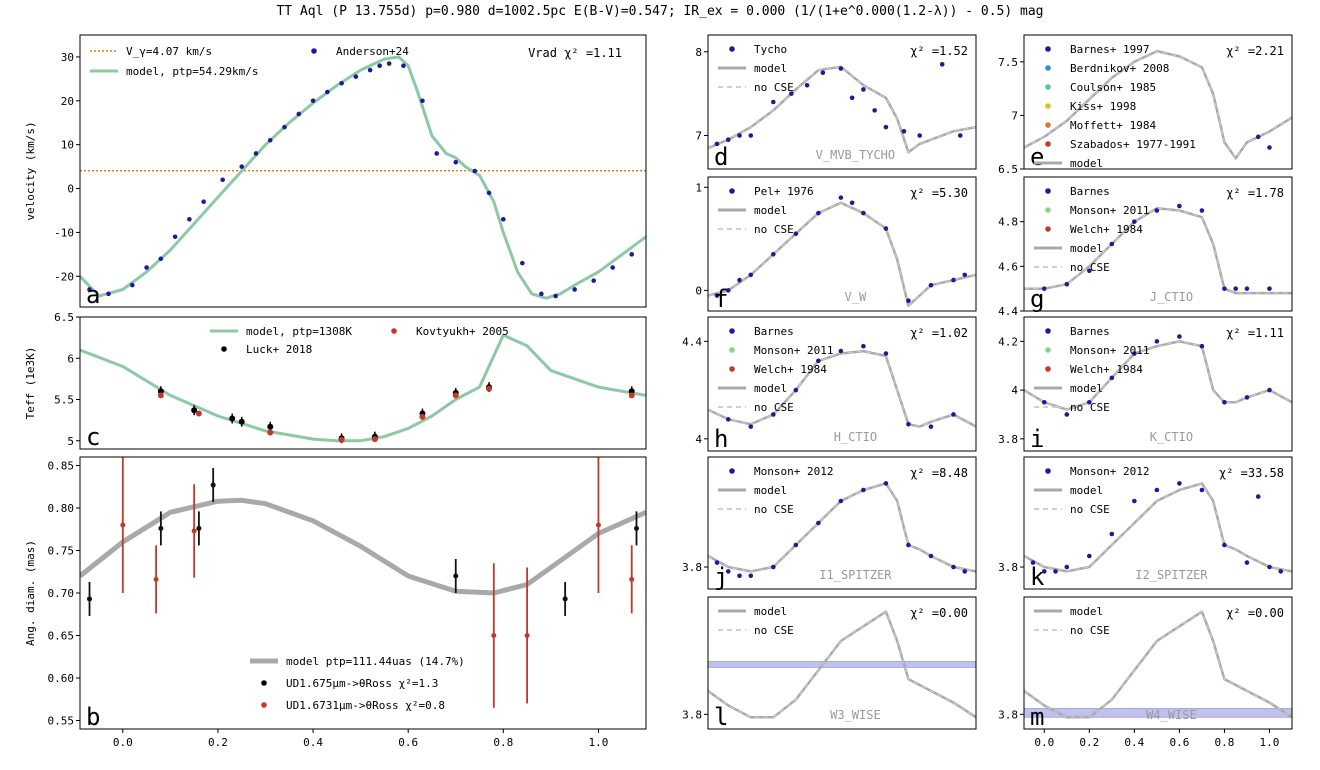 This screenshot has height=770, width=1320. I want to click on band-label-d: V_MVB_TYCHO, so click(855, 155).